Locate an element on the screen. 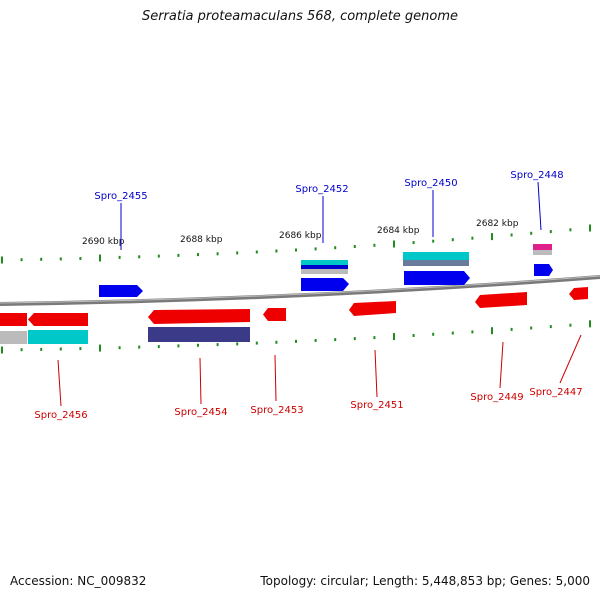 The width and height of the screenshot is (600, 600). label-spro-2447: Spro_2447 is located at coordinates (555, 392).